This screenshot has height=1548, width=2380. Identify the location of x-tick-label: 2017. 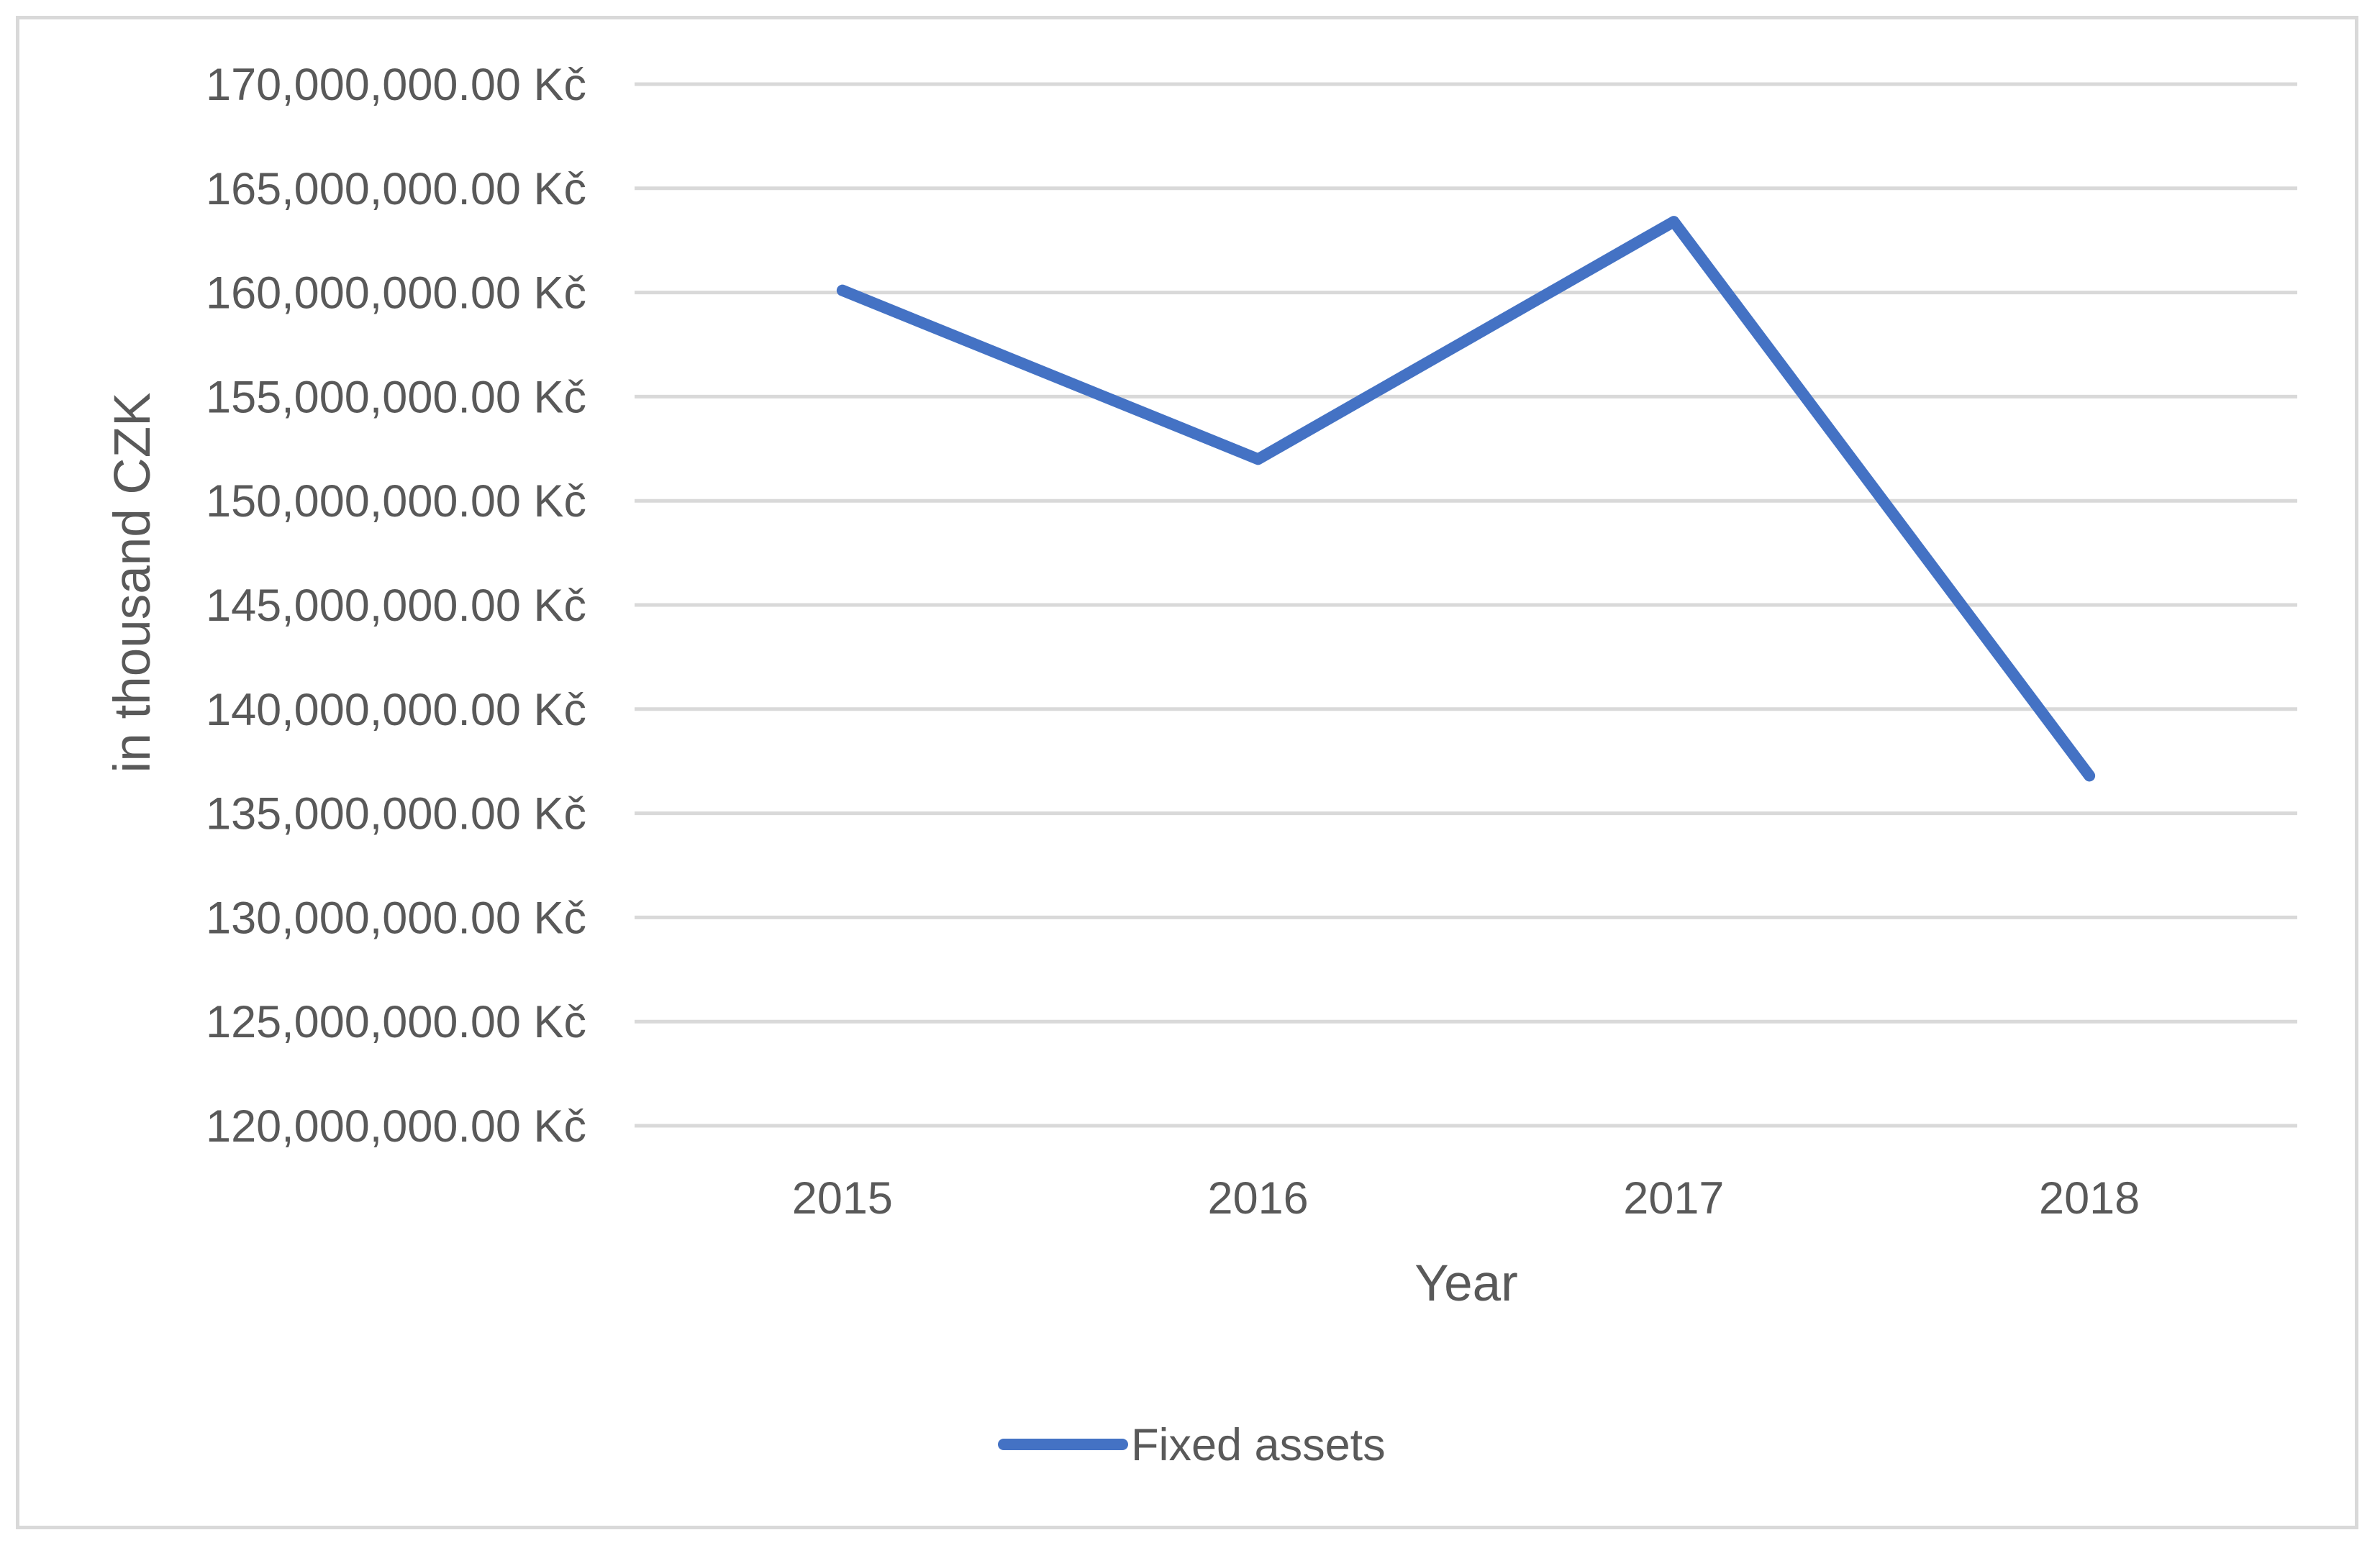
(1673, 1199).